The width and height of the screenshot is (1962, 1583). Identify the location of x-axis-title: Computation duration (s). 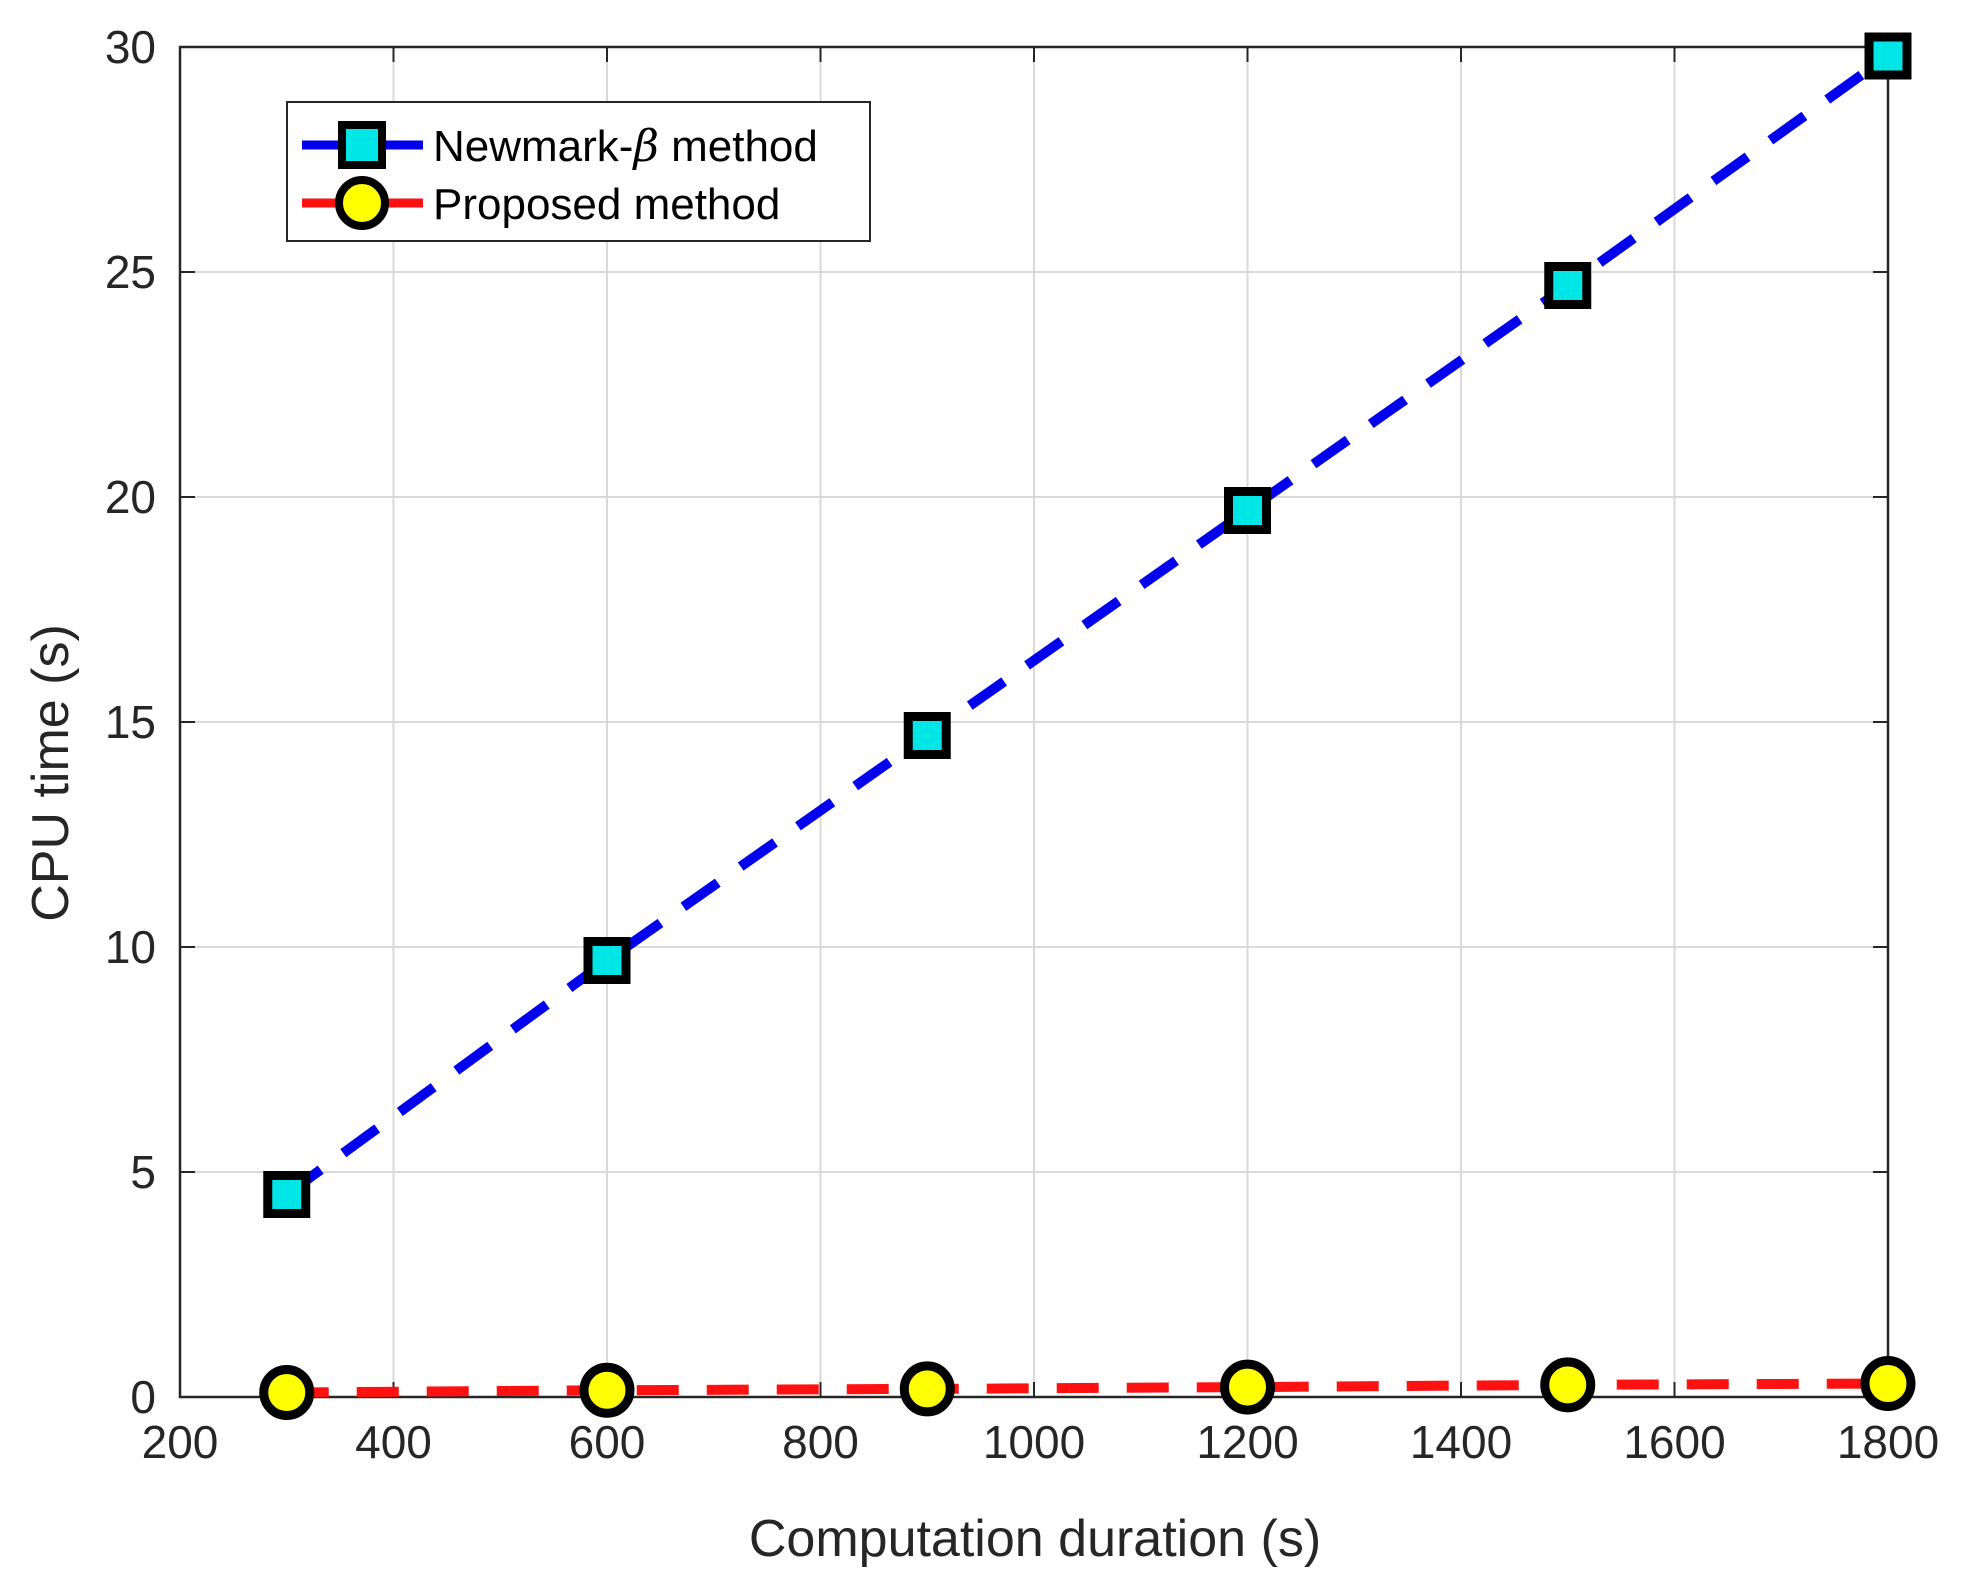
(1035, 1539).